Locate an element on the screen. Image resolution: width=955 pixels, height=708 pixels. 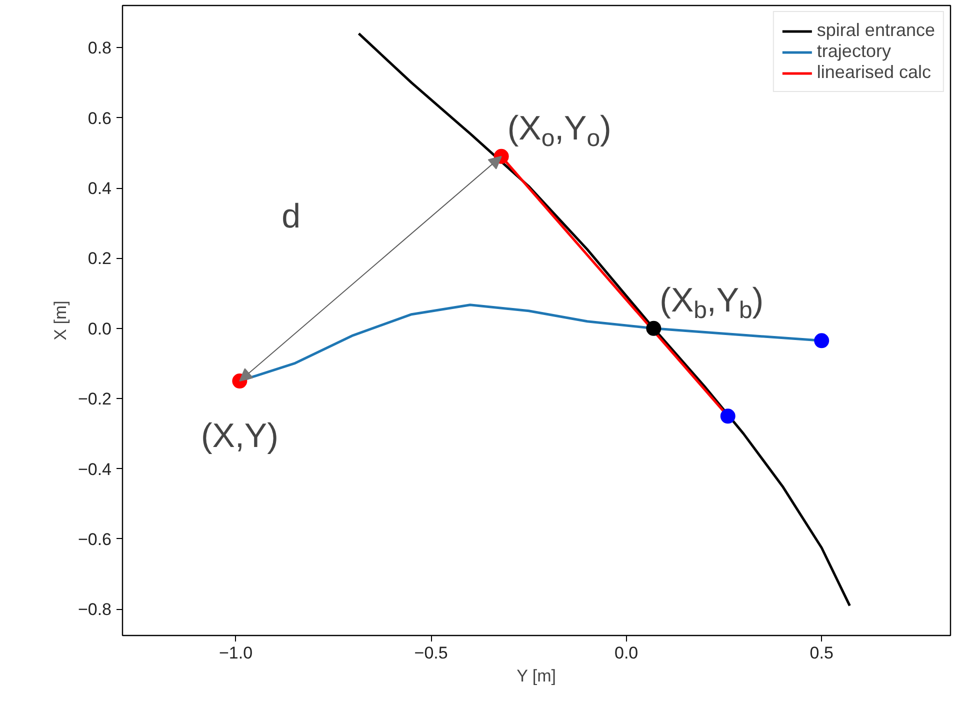
legend-label: linearised calc is located at coordinates (873, 72).